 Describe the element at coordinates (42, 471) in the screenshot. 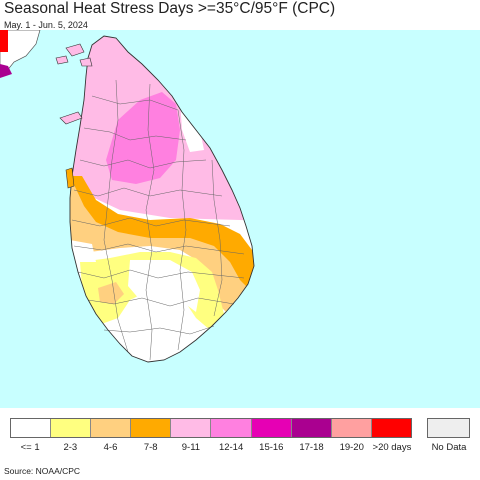

I see `source-credit: Source: NOAA/CPC` at that location.